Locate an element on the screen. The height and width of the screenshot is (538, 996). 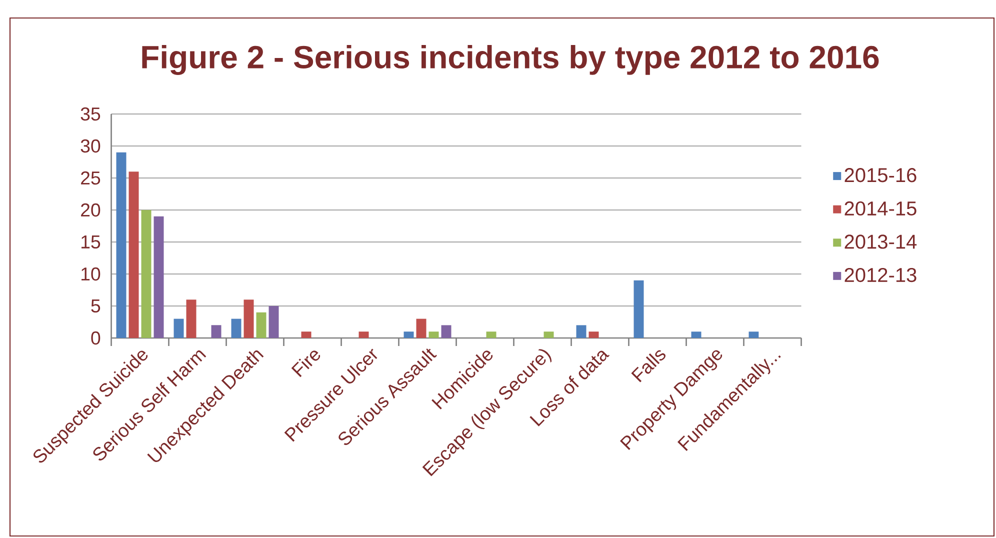
y-tick-label: 20 is located at coordinates (90, 210).